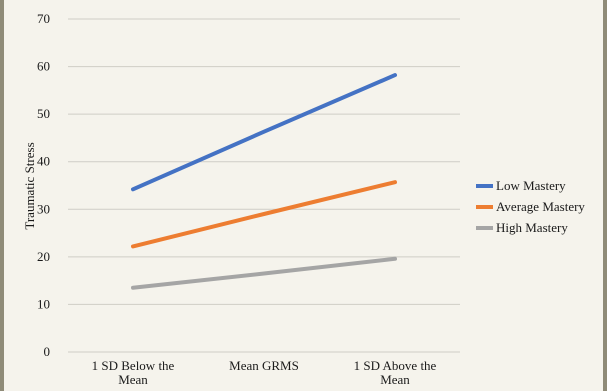 This screenshot has width=607, height=391. Describe the element at coordinates (395, 365) in the screenshot. I see `x-tick-label: 1 SD Above the` at that location.